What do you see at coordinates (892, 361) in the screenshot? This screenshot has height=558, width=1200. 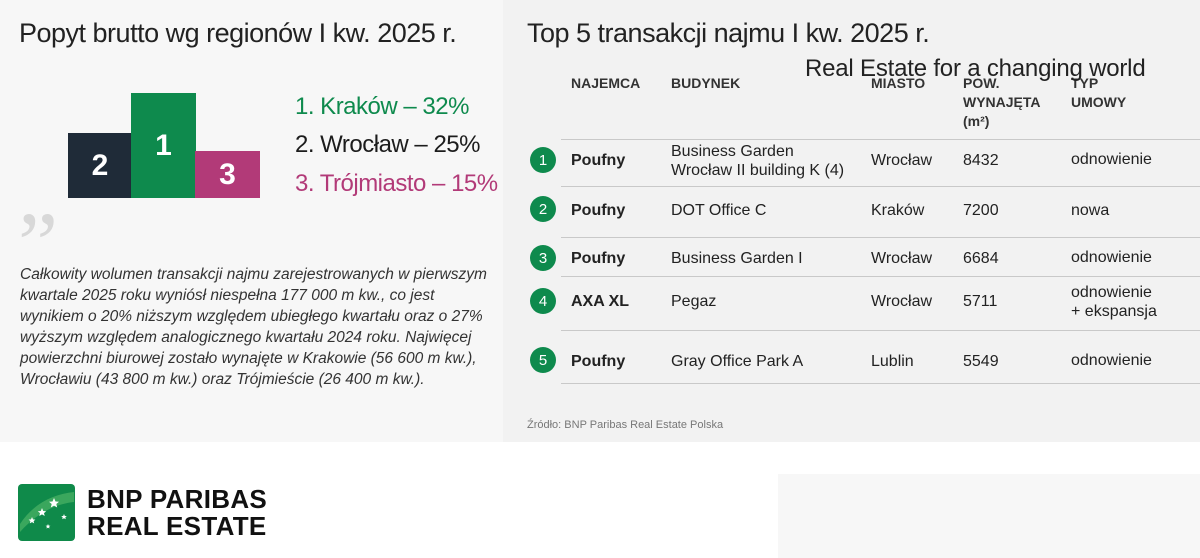 I see `city-cell: Lublin` at bounding box center [892, 361].